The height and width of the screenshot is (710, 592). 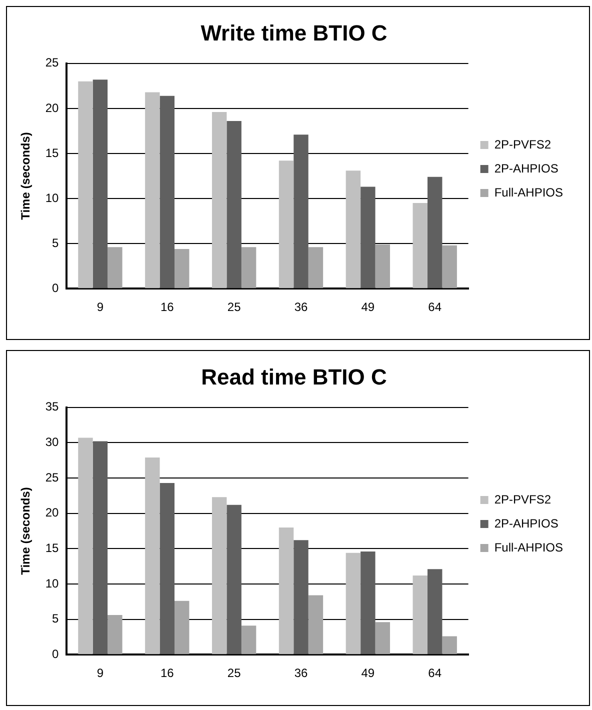 I want to click on chart-title: Read time BTIO C, so click(x=294, y=377).